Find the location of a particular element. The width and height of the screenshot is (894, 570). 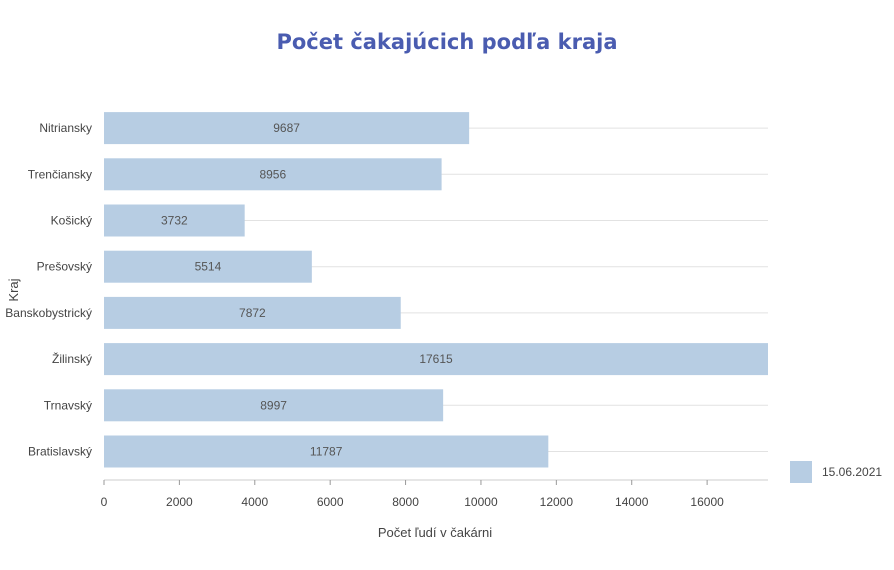

x-tick-label: 12000 is located at coordinates (557, 502).